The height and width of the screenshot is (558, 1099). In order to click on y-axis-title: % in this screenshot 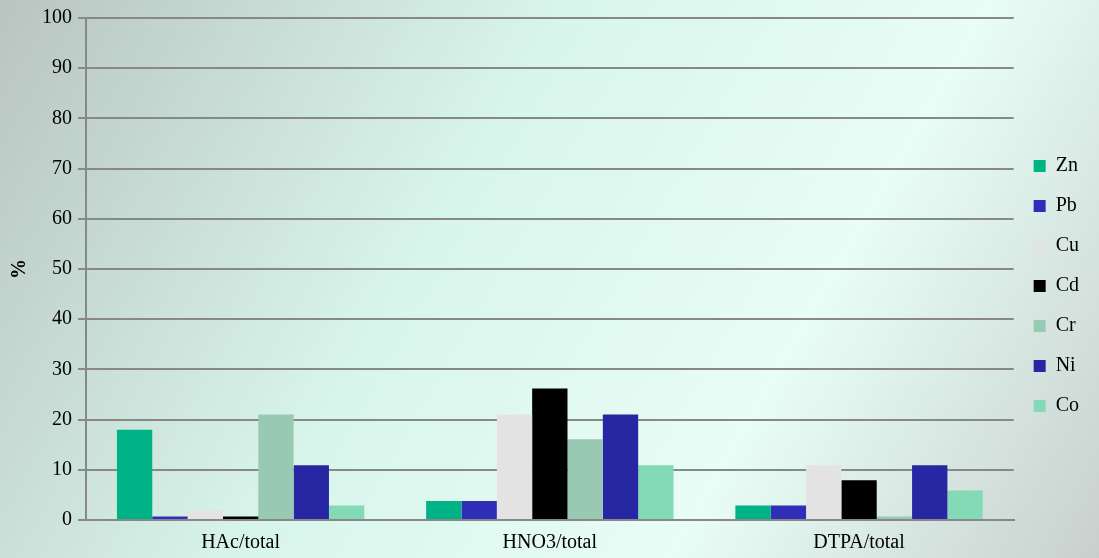, I will do `click(18, 269)`.